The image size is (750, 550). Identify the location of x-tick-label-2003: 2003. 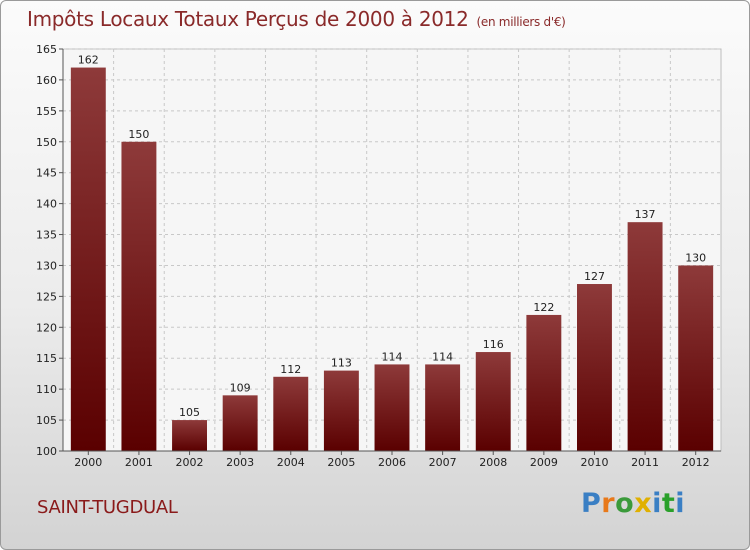
(240, 462).